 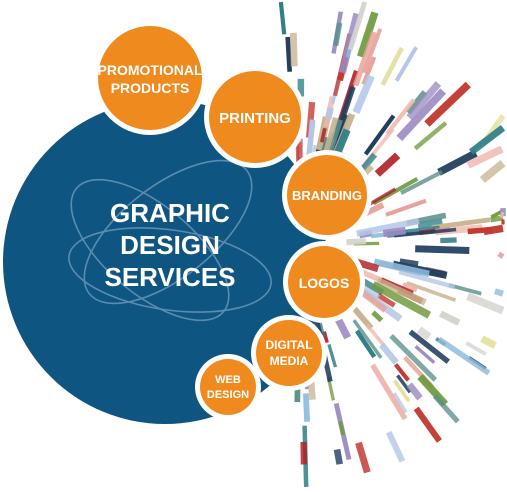 What do you see at coordinates (289, 361) in the screenshot?
I see `bubble-label-line-2: MEDIA` at bounding box center [289, 361].